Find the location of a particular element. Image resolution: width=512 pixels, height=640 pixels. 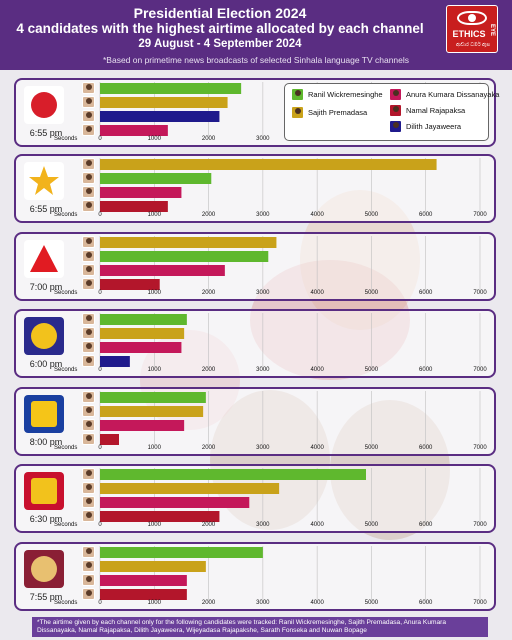

derana-logo is located at coordinates (44, 105).